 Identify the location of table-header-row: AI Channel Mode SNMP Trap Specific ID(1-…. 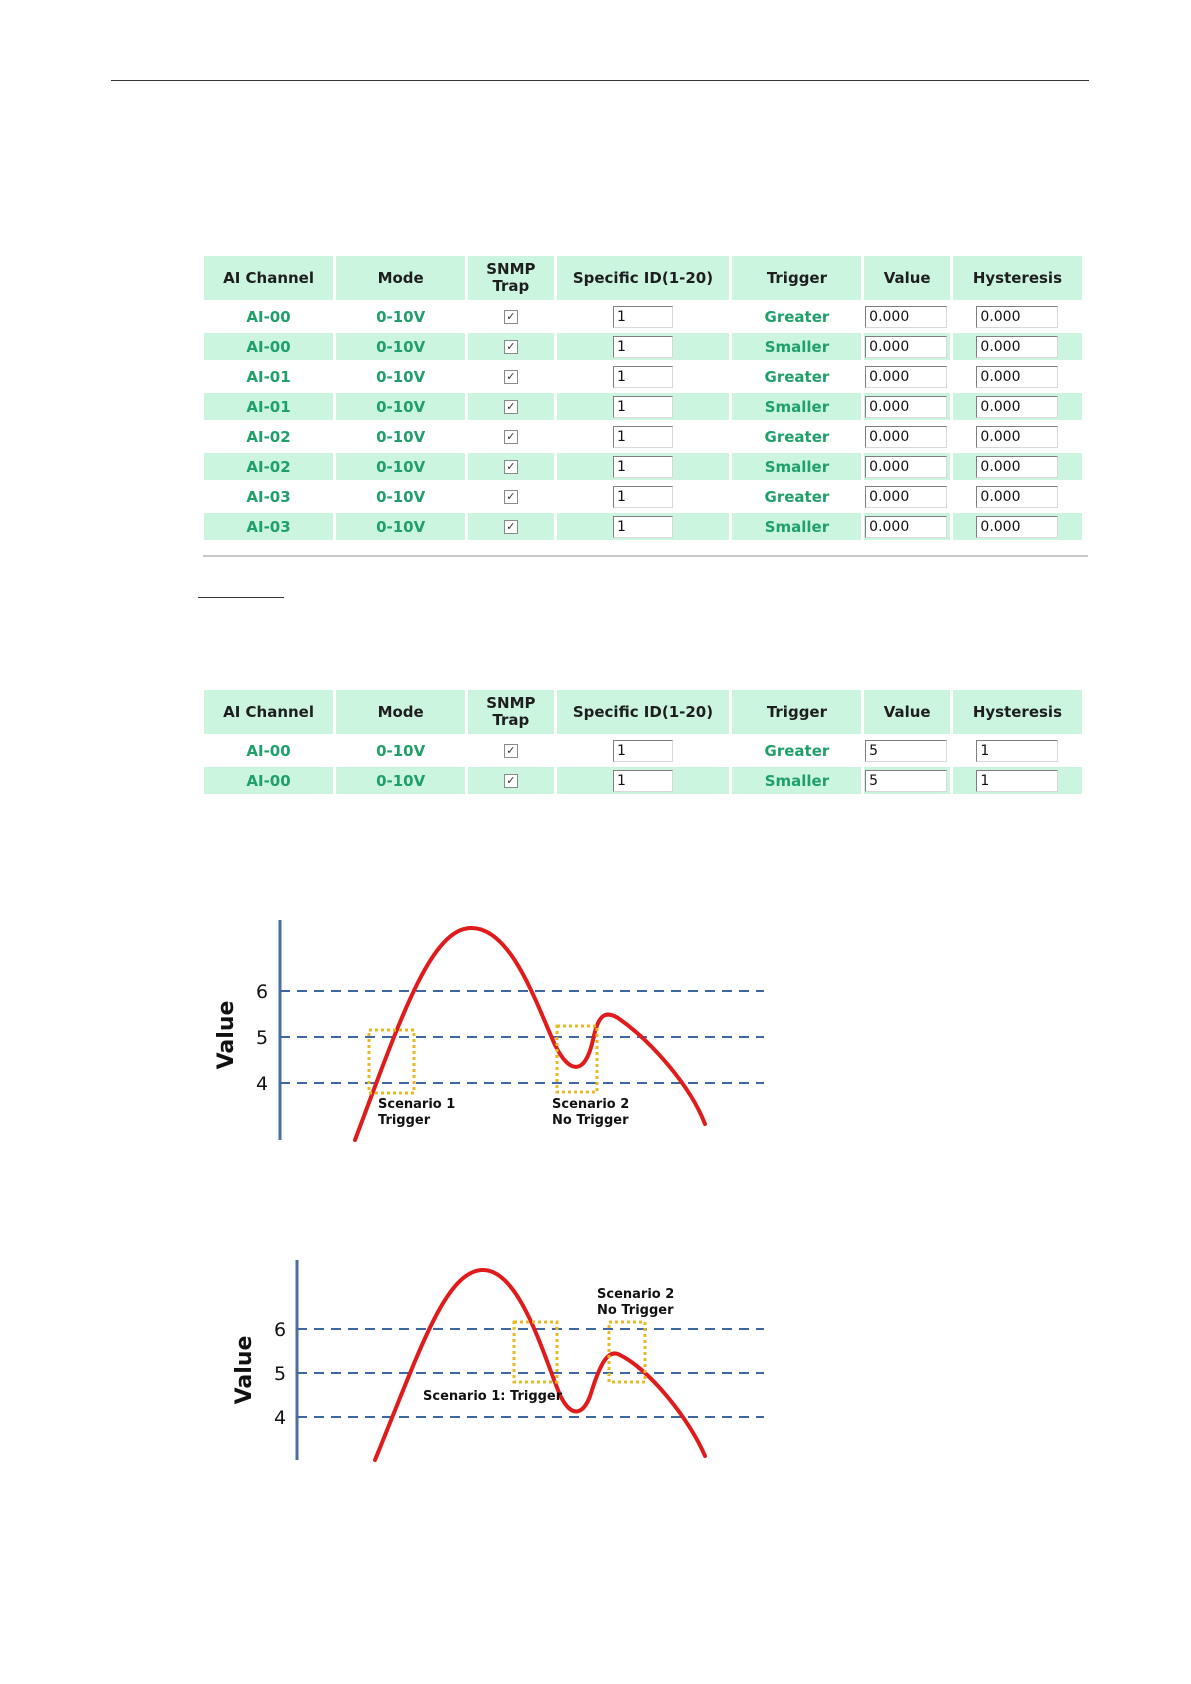
(643, 278).